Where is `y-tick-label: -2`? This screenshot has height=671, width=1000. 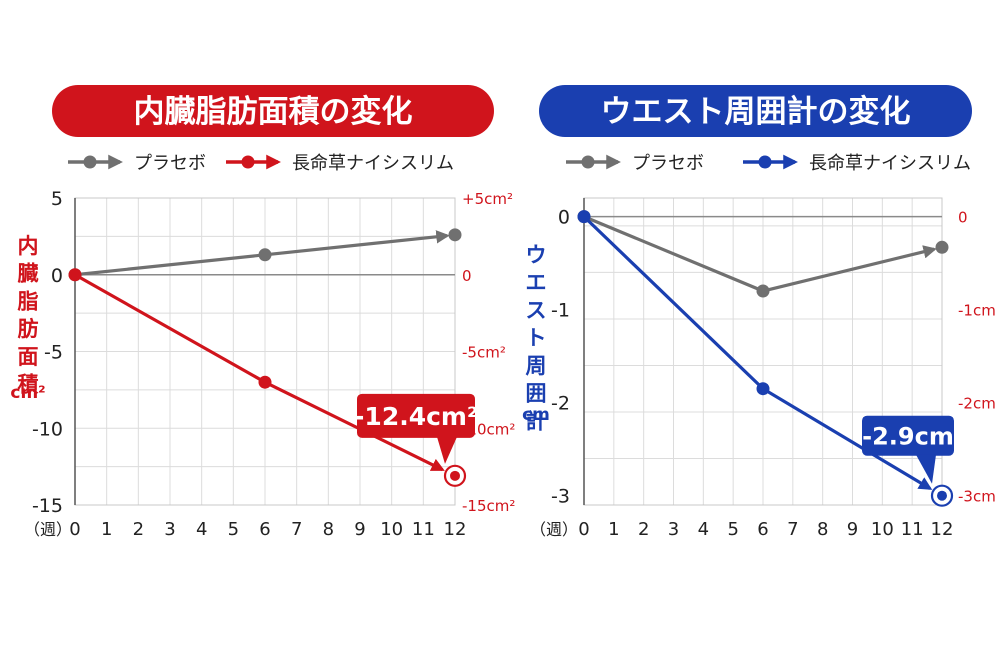
y-tick-label: -2 is located at coordinates (560, 404).